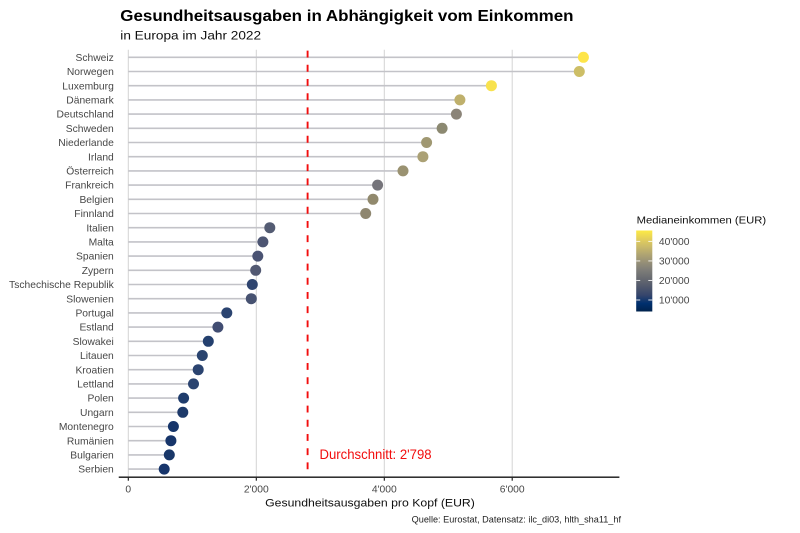  What do you see at coordinates (95, 385) in the screenshot?
I see `svg-text: Lettland` at bounding box center [95, 385].